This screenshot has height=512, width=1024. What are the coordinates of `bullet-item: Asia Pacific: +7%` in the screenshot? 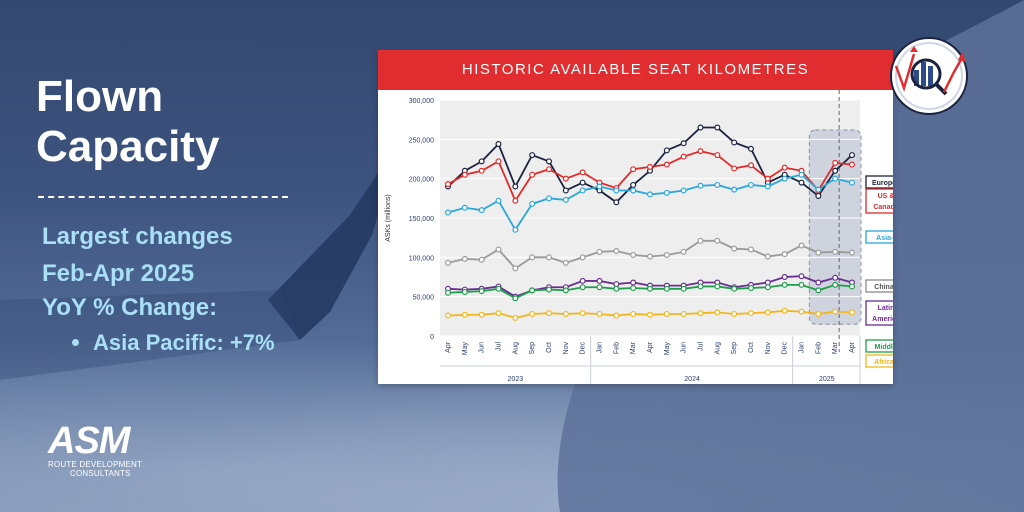 It's located at (173, 343).